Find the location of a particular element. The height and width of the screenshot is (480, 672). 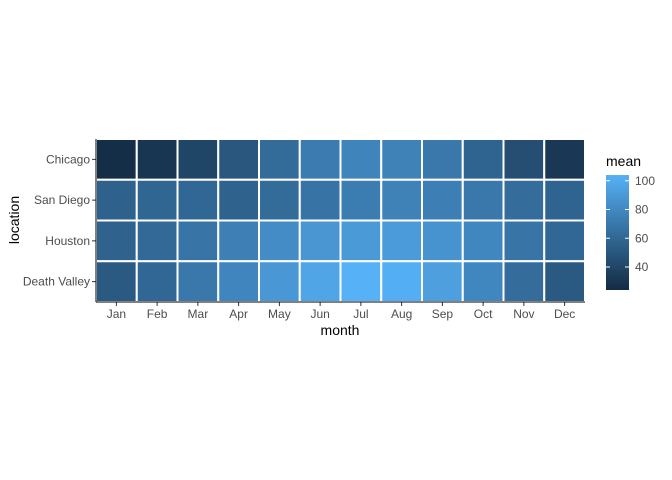

y-tick-label: Houston is located at coordinates (67, 241).